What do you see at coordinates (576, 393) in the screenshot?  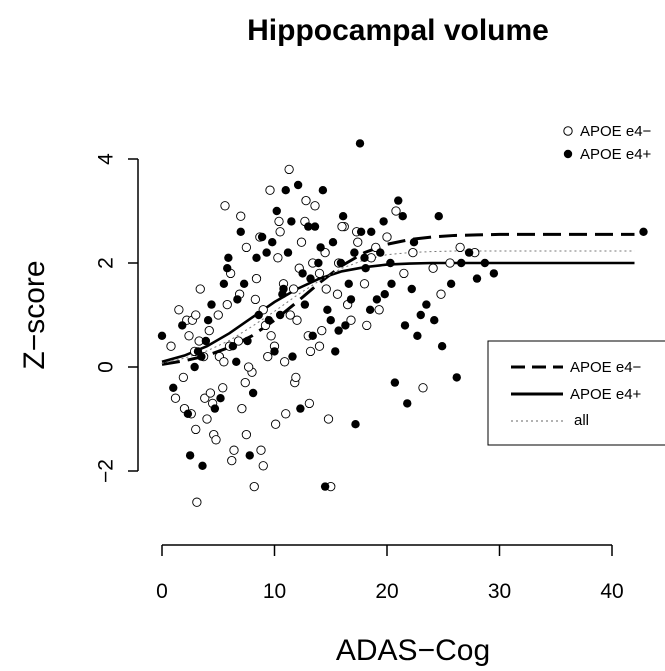 I see `line-legend: APOE e4− APOE e4+ all` at bounding box center [576, 393].